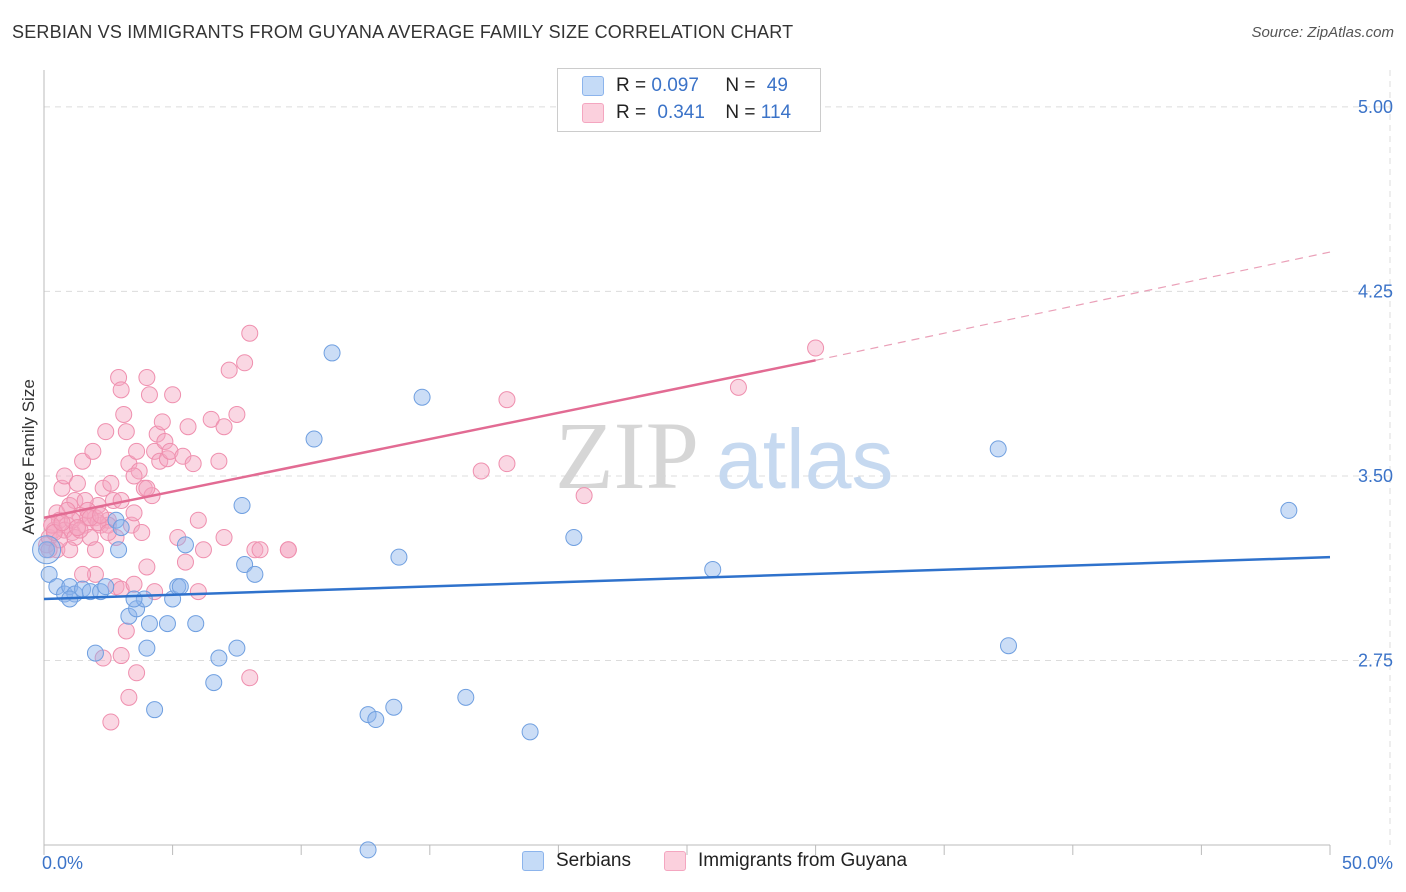 This screenshot has width=1406, height=892. I want to click on point-serbians-large, so click(47, 550).